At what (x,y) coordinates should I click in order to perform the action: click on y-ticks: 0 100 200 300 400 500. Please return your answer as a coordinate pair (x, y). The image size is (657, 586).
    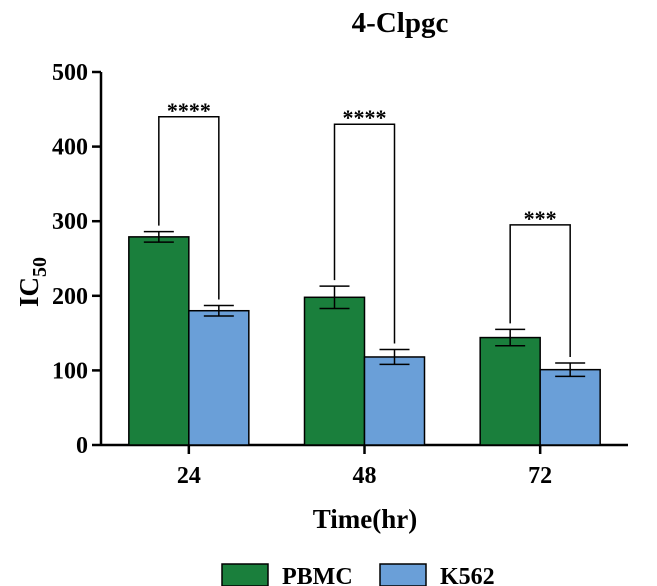
    Looking at the image, I should click on (76, 259).